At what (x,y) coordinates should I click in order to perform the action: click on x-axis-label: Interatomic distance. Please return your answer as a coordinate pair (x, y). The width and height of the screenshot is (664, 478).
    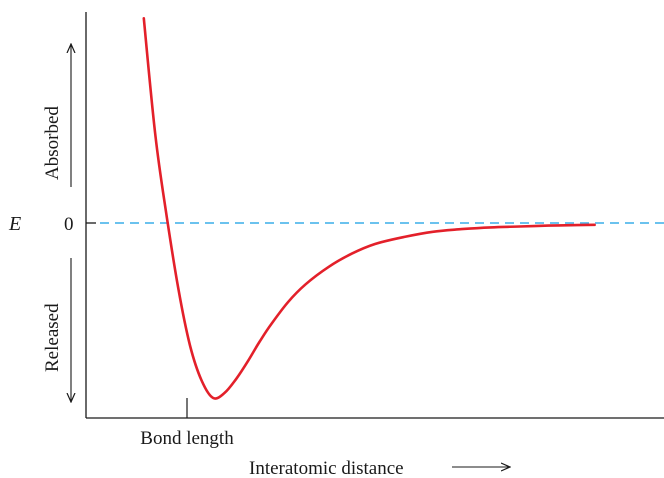
    Looking at the image, I should click on (326, 468).